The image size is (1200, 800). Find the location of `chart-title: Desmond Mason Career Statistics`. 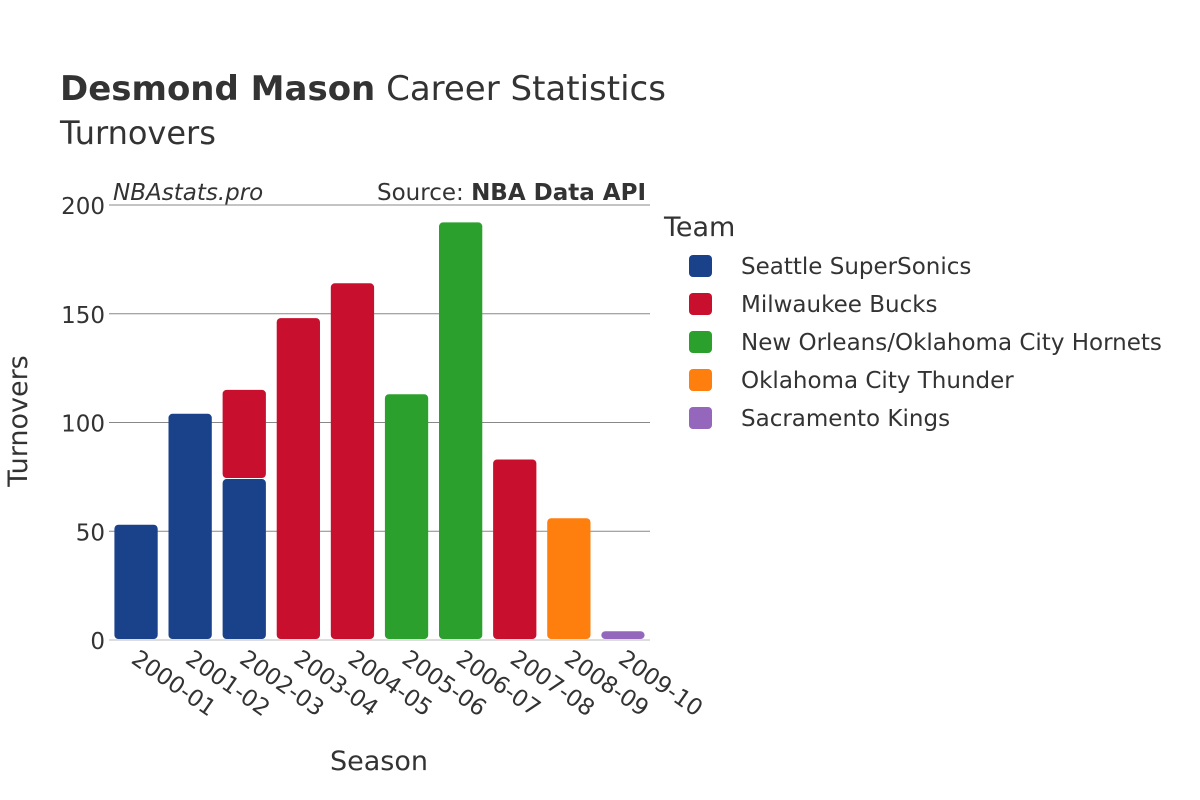

chart-title: Desmond Mason Career Statistics is located at coordinates (363, 89).